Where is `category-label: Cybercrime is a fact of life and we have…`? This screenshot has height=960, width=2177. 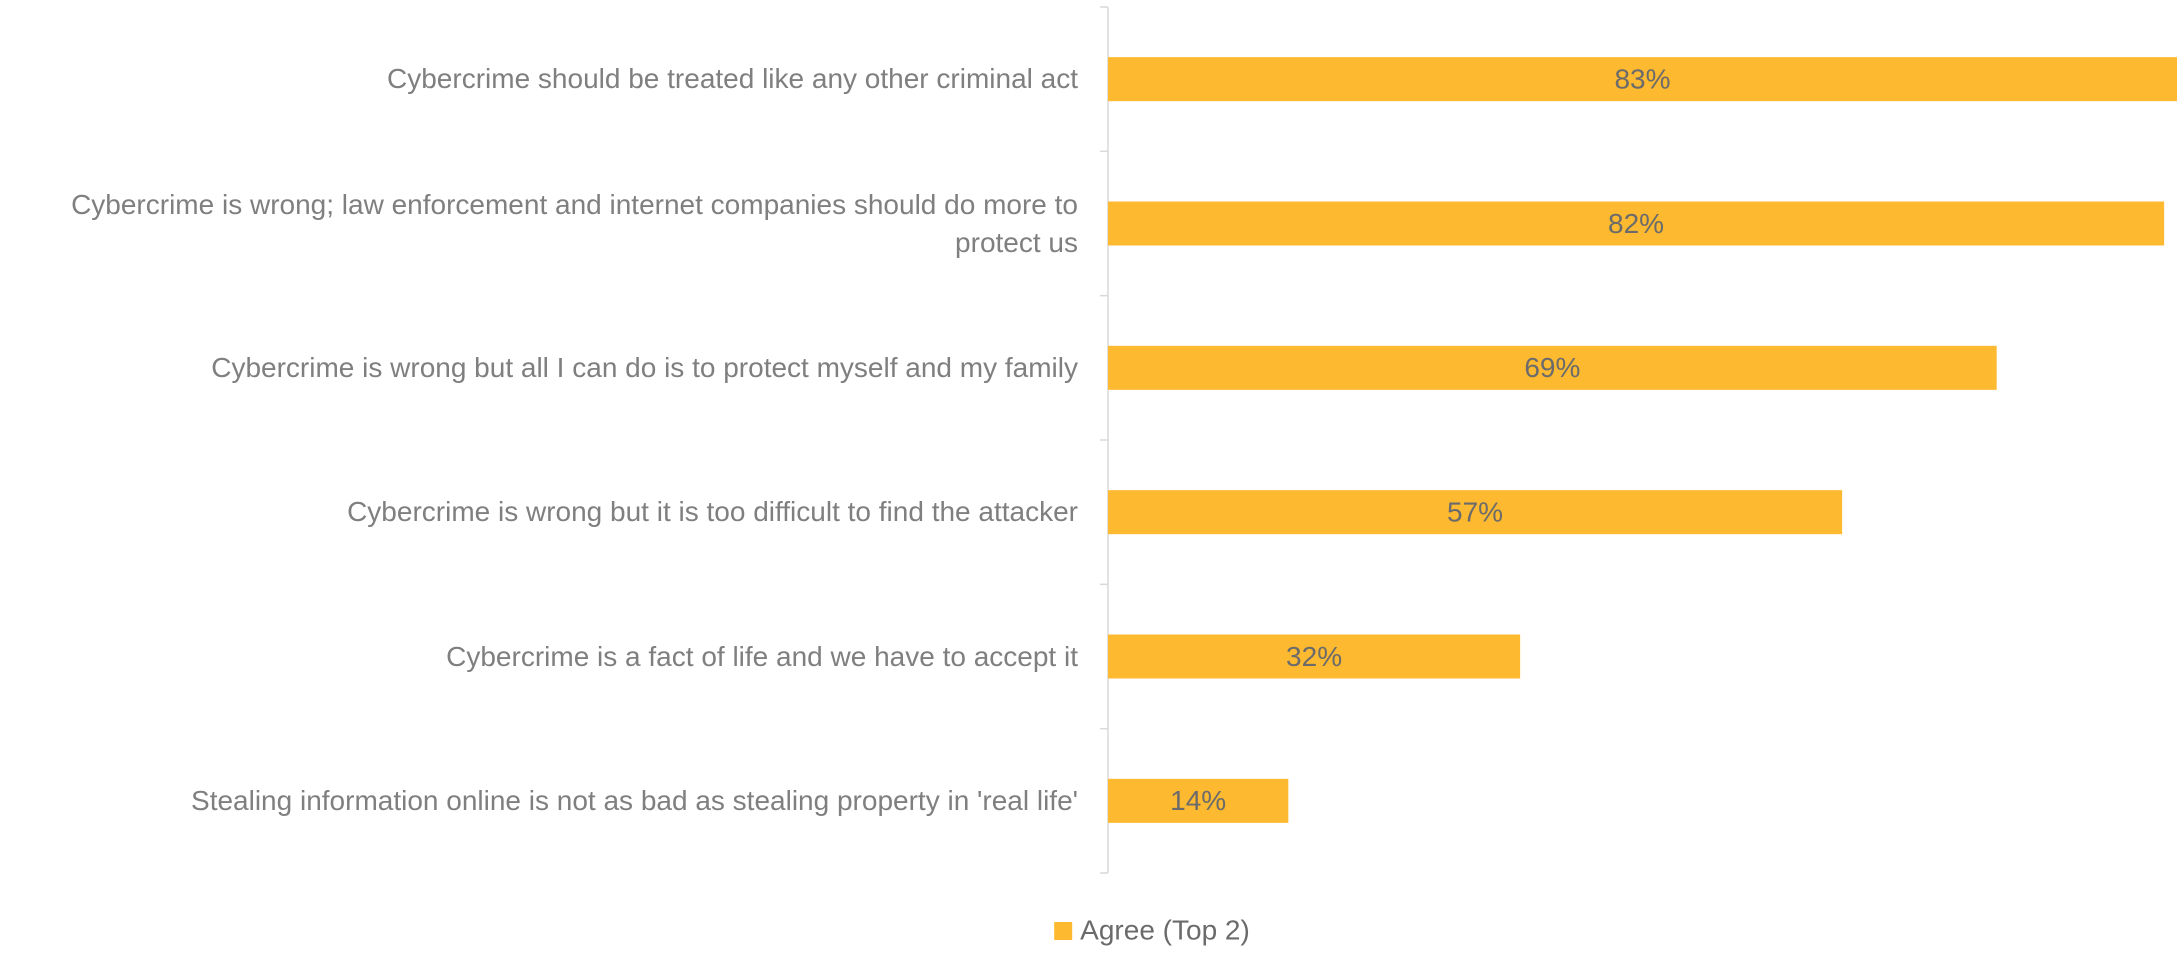
category-label: Cybercrime is a fact of life and we have… is located at coordinates (762, 656).